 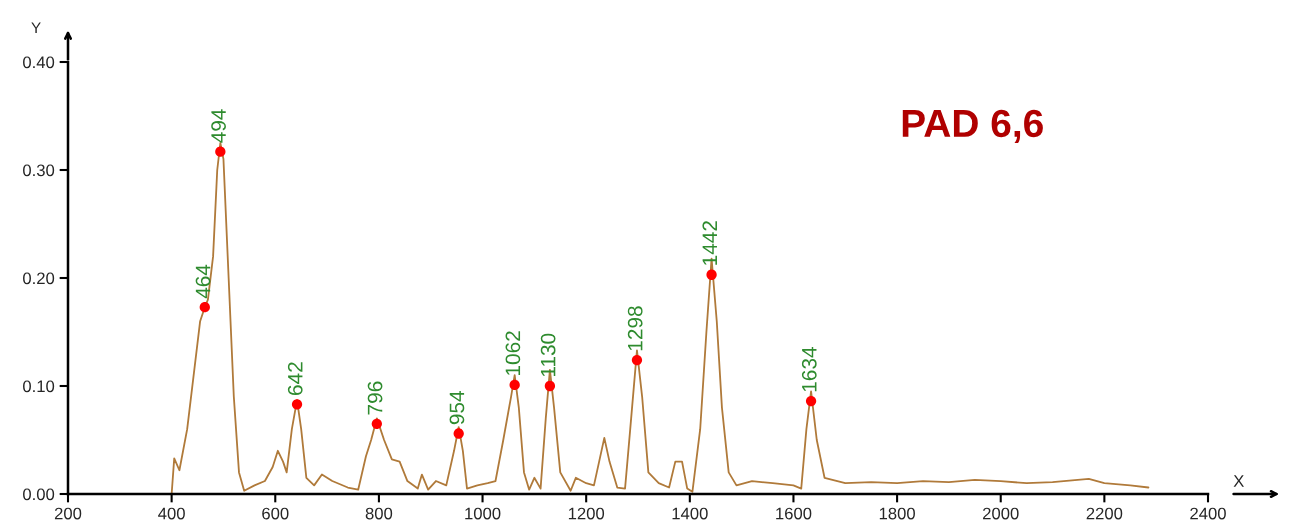 I want to click on y-axis-title: Y, so click(x=36, y=27).